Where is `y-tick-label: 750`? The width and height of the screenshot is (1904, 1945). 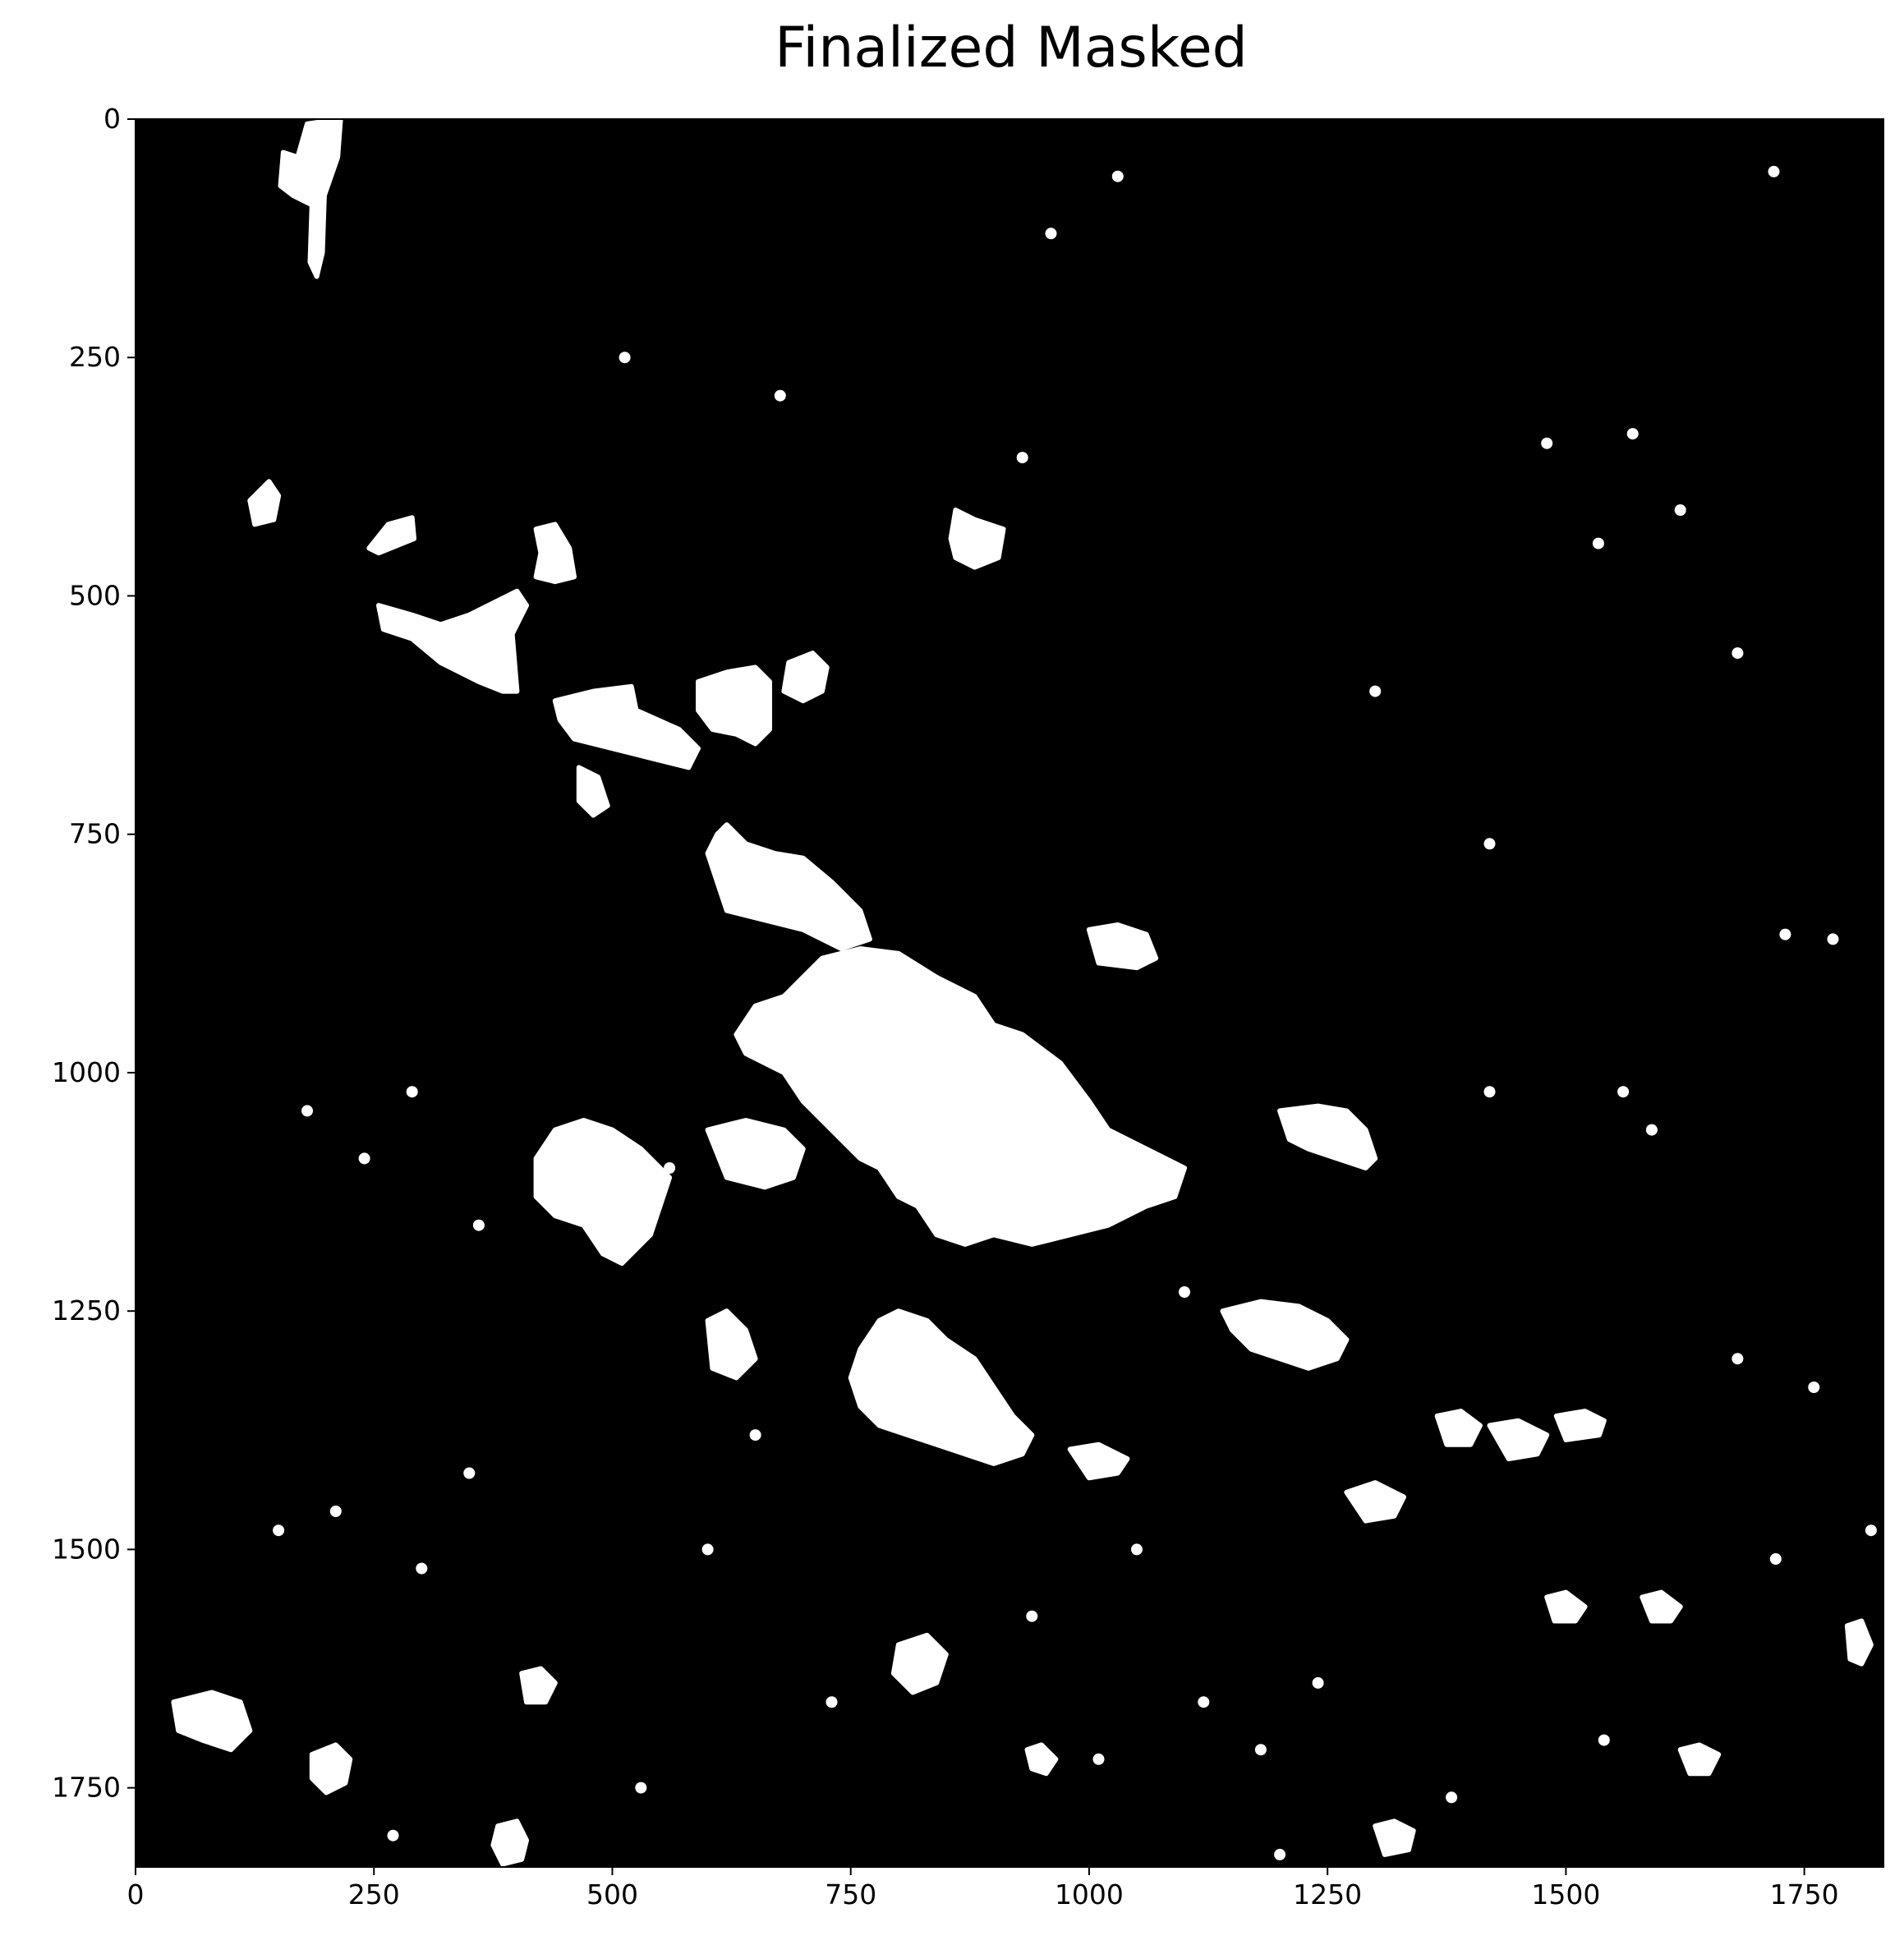 y-tick-label: 750 is located at coordinates (95, 834).